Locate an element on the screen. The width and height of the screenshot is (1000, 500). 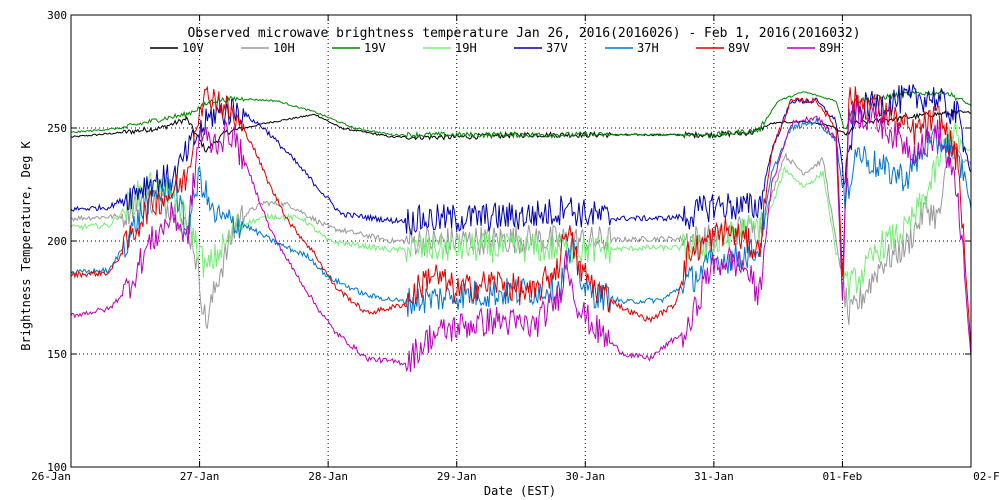
x-tick-label: 01-Feb is located at coordinates (843, 476).